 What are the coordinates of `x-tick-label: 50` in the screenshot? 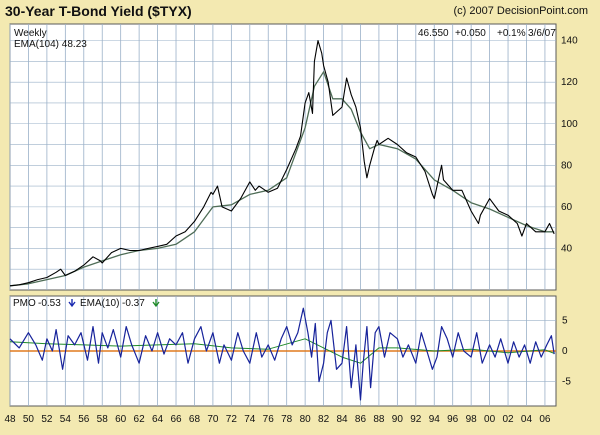 It's located at (29, 419).